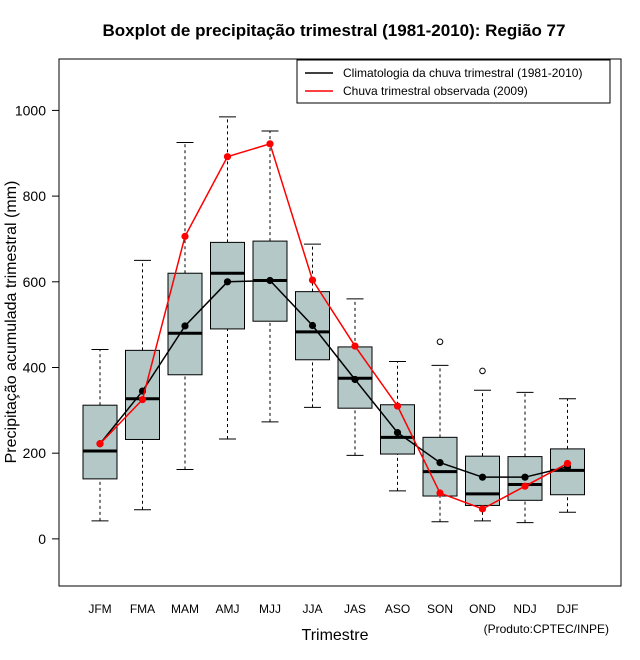  I want to click on box-AMJ, so click(227, 278).